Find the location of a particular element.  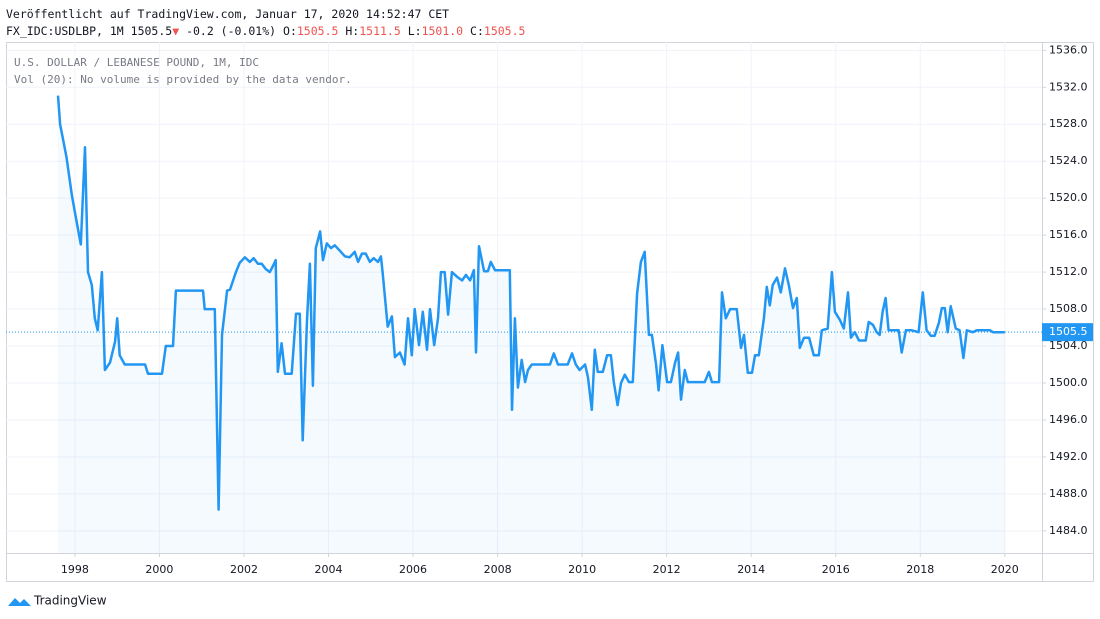

y-tick-label: 1528.0 is located at coordinates (1068, 123).